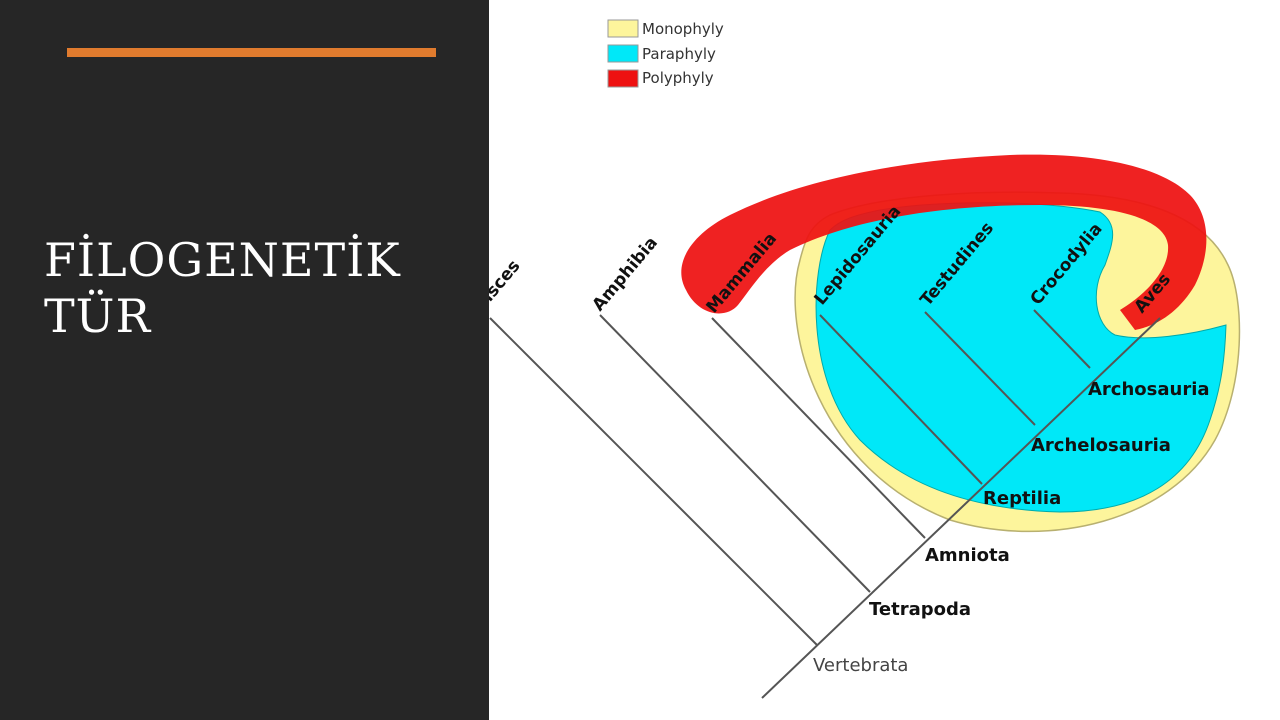 The width and height of the screenshot is (1280, 720). I want to click on clade-archelosauria: Archelosauria, so click(1101, 445).